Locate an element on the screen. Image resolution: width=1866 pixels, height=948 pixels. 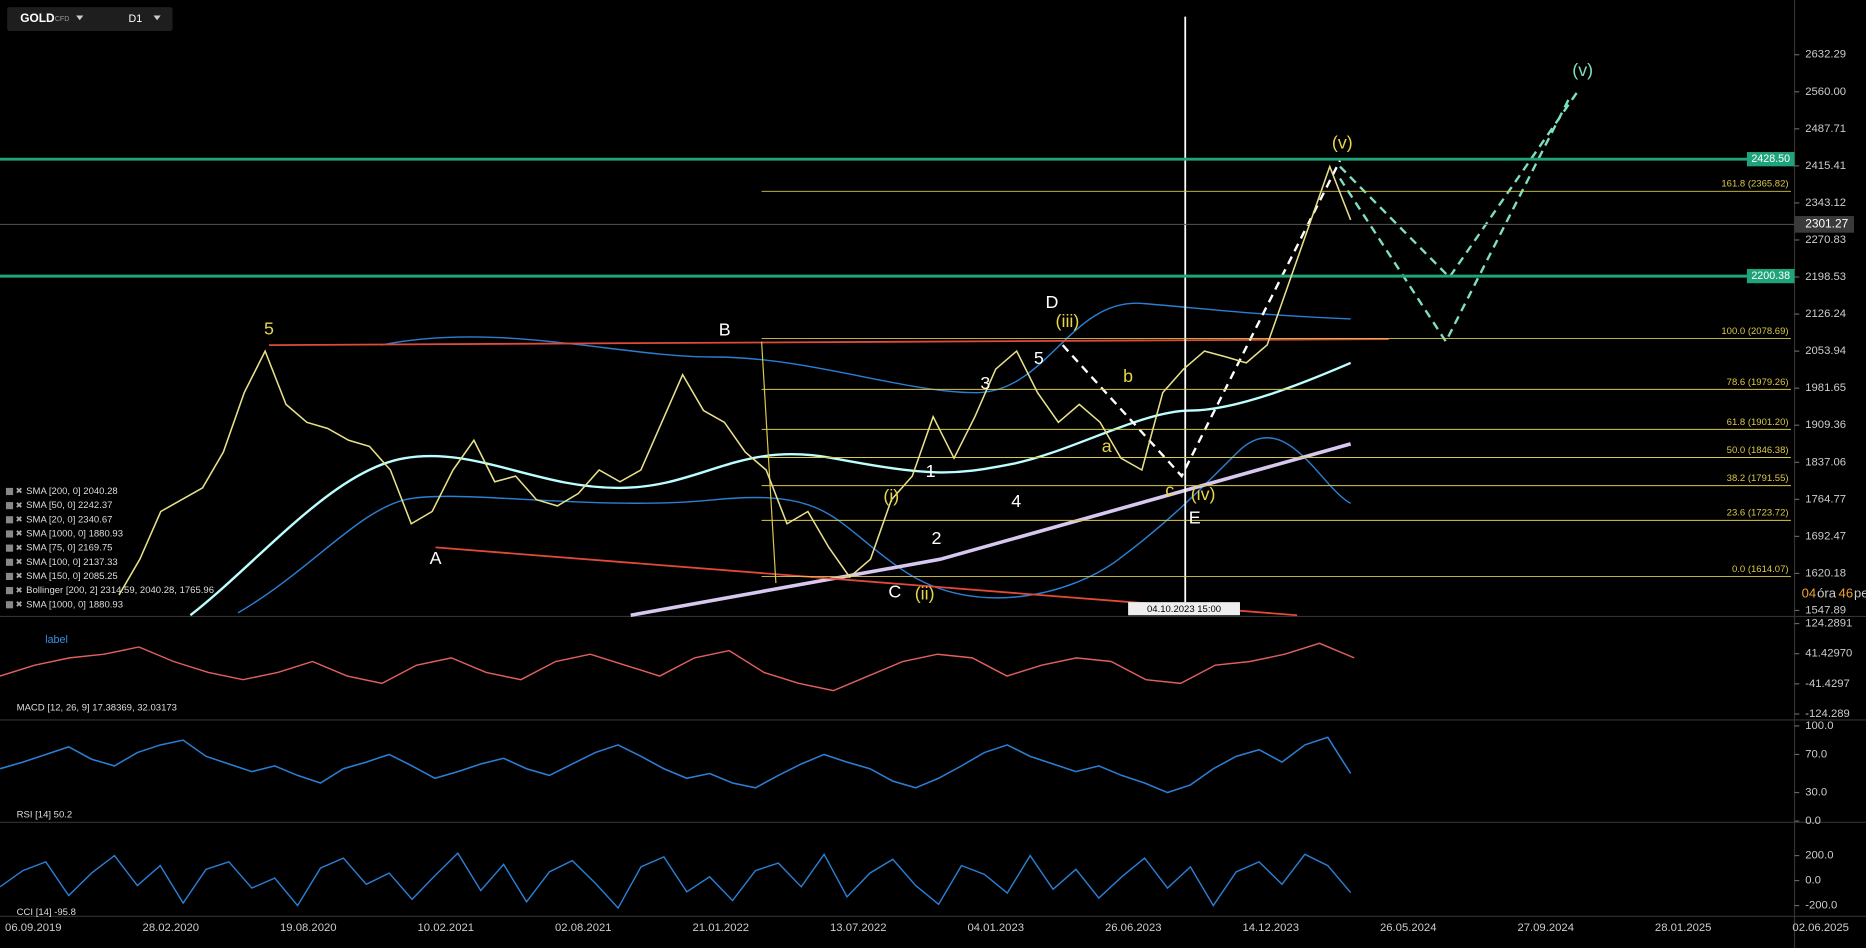
legend-entry: SMA [1000, 0] 1880.93 is located at coordinates (74, 604).